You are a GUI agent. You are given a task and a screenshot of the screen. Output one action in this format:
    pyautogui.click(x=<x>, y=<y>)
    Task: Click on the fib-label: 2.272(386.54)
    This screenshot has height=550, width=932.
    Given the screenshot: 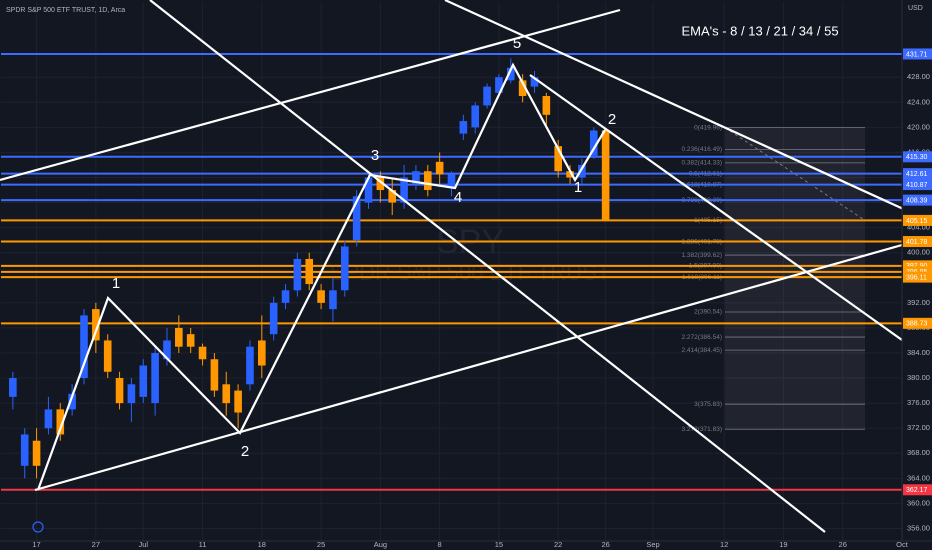 What is the action you would take?
    pyautogui.click(x=702, y=337)
    